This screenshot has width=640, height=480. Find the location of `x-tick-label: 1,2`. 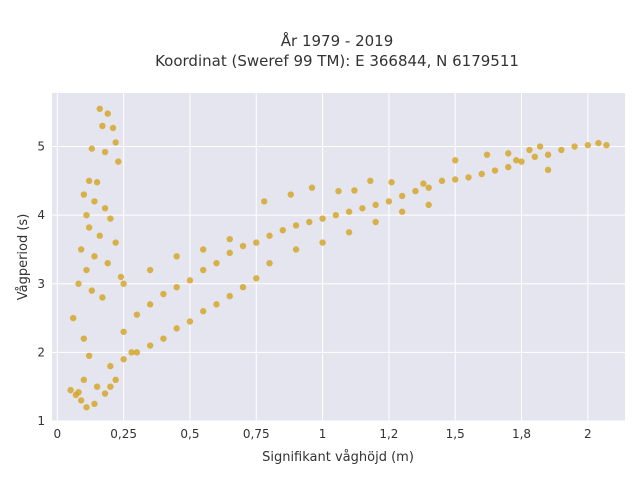

x-tick-label: 1,2 is located at coordinates (388, 434).